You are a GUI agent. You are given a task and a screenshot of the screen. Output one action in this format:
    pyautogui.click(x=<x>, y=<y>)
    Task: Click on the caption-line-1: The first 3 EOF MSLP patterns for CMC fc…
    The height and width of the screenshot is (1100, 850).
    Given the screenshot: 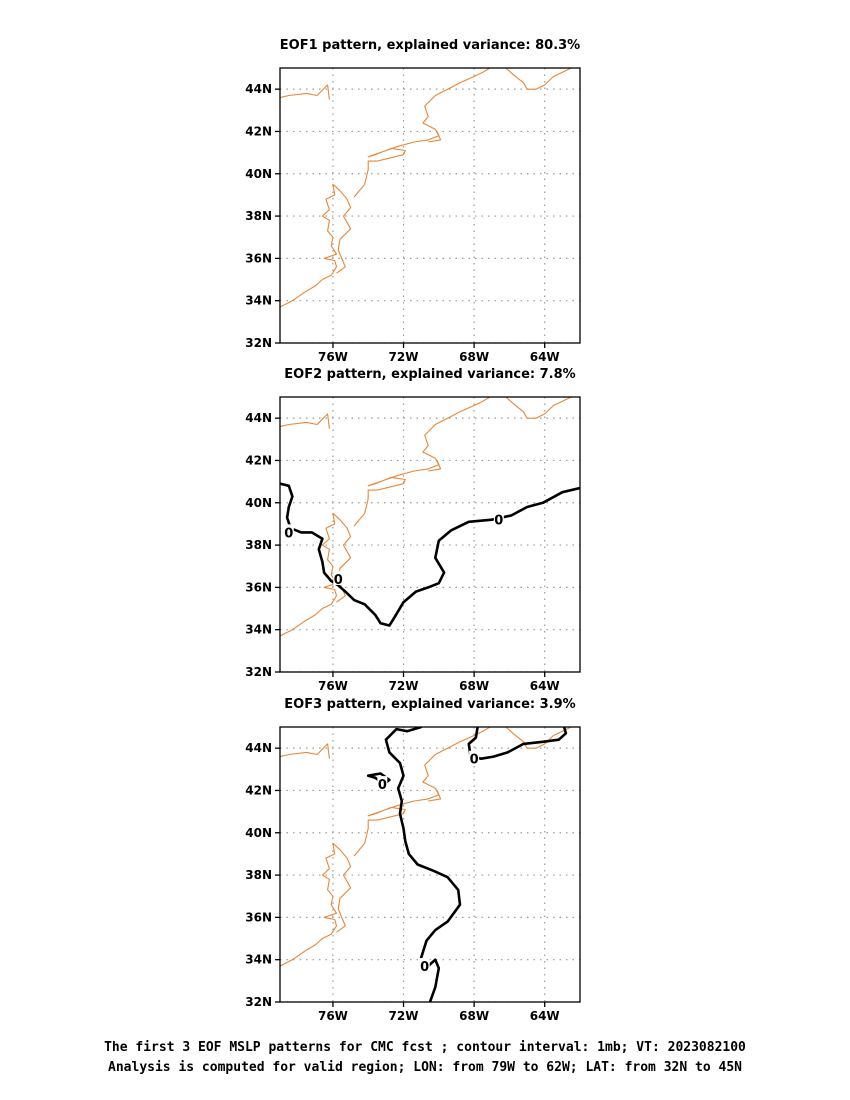 What is the action you would take?
    pyautogui.click(x=425, y=1047)
    